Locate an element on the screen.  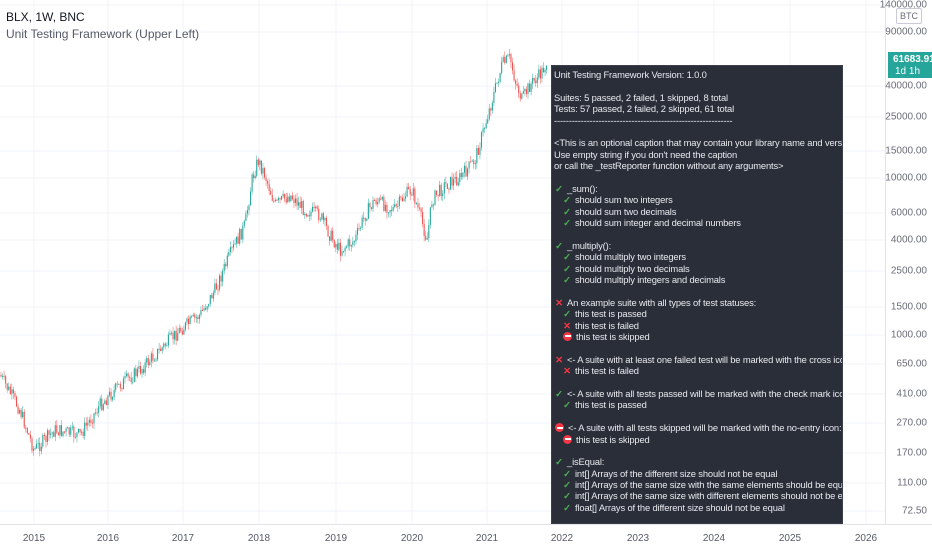
time-axis-label: 2023 is located at coordinates (638, 538).